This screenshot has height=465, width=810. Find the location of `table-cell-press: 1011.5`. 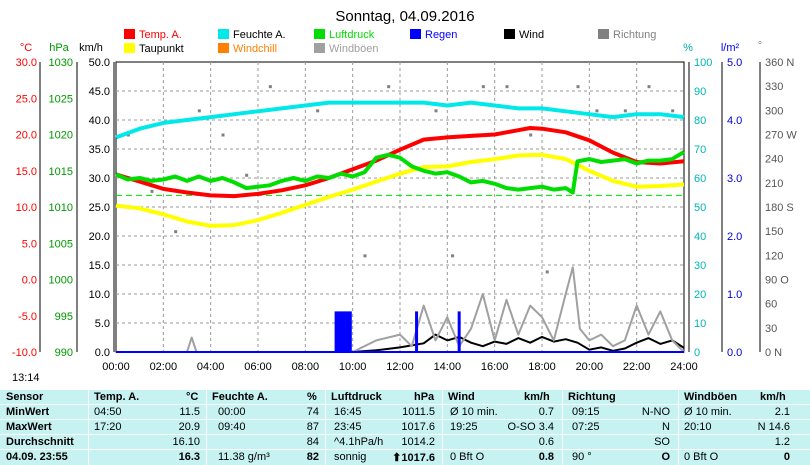

table-cell-press: 1011.5 is located at coordinates (418, 412).